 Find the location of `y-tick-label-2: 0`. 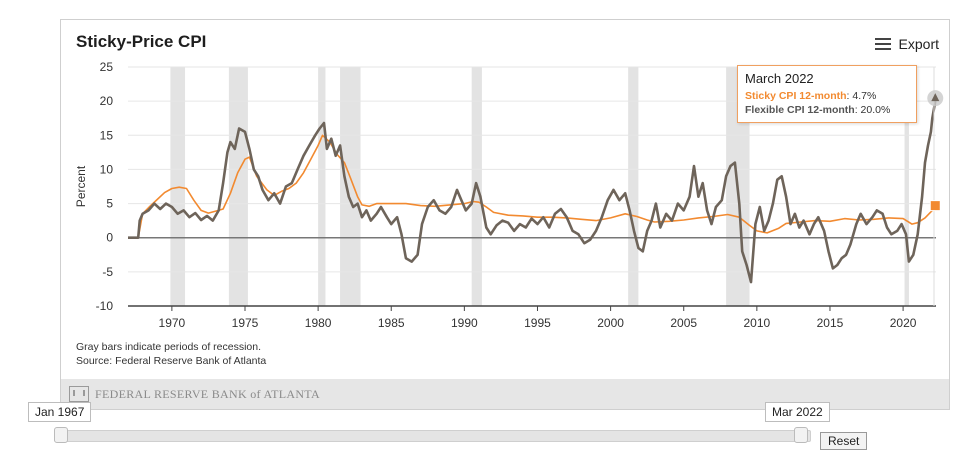

y-tick-label-2: 0 is located at coordinates (109, 238).